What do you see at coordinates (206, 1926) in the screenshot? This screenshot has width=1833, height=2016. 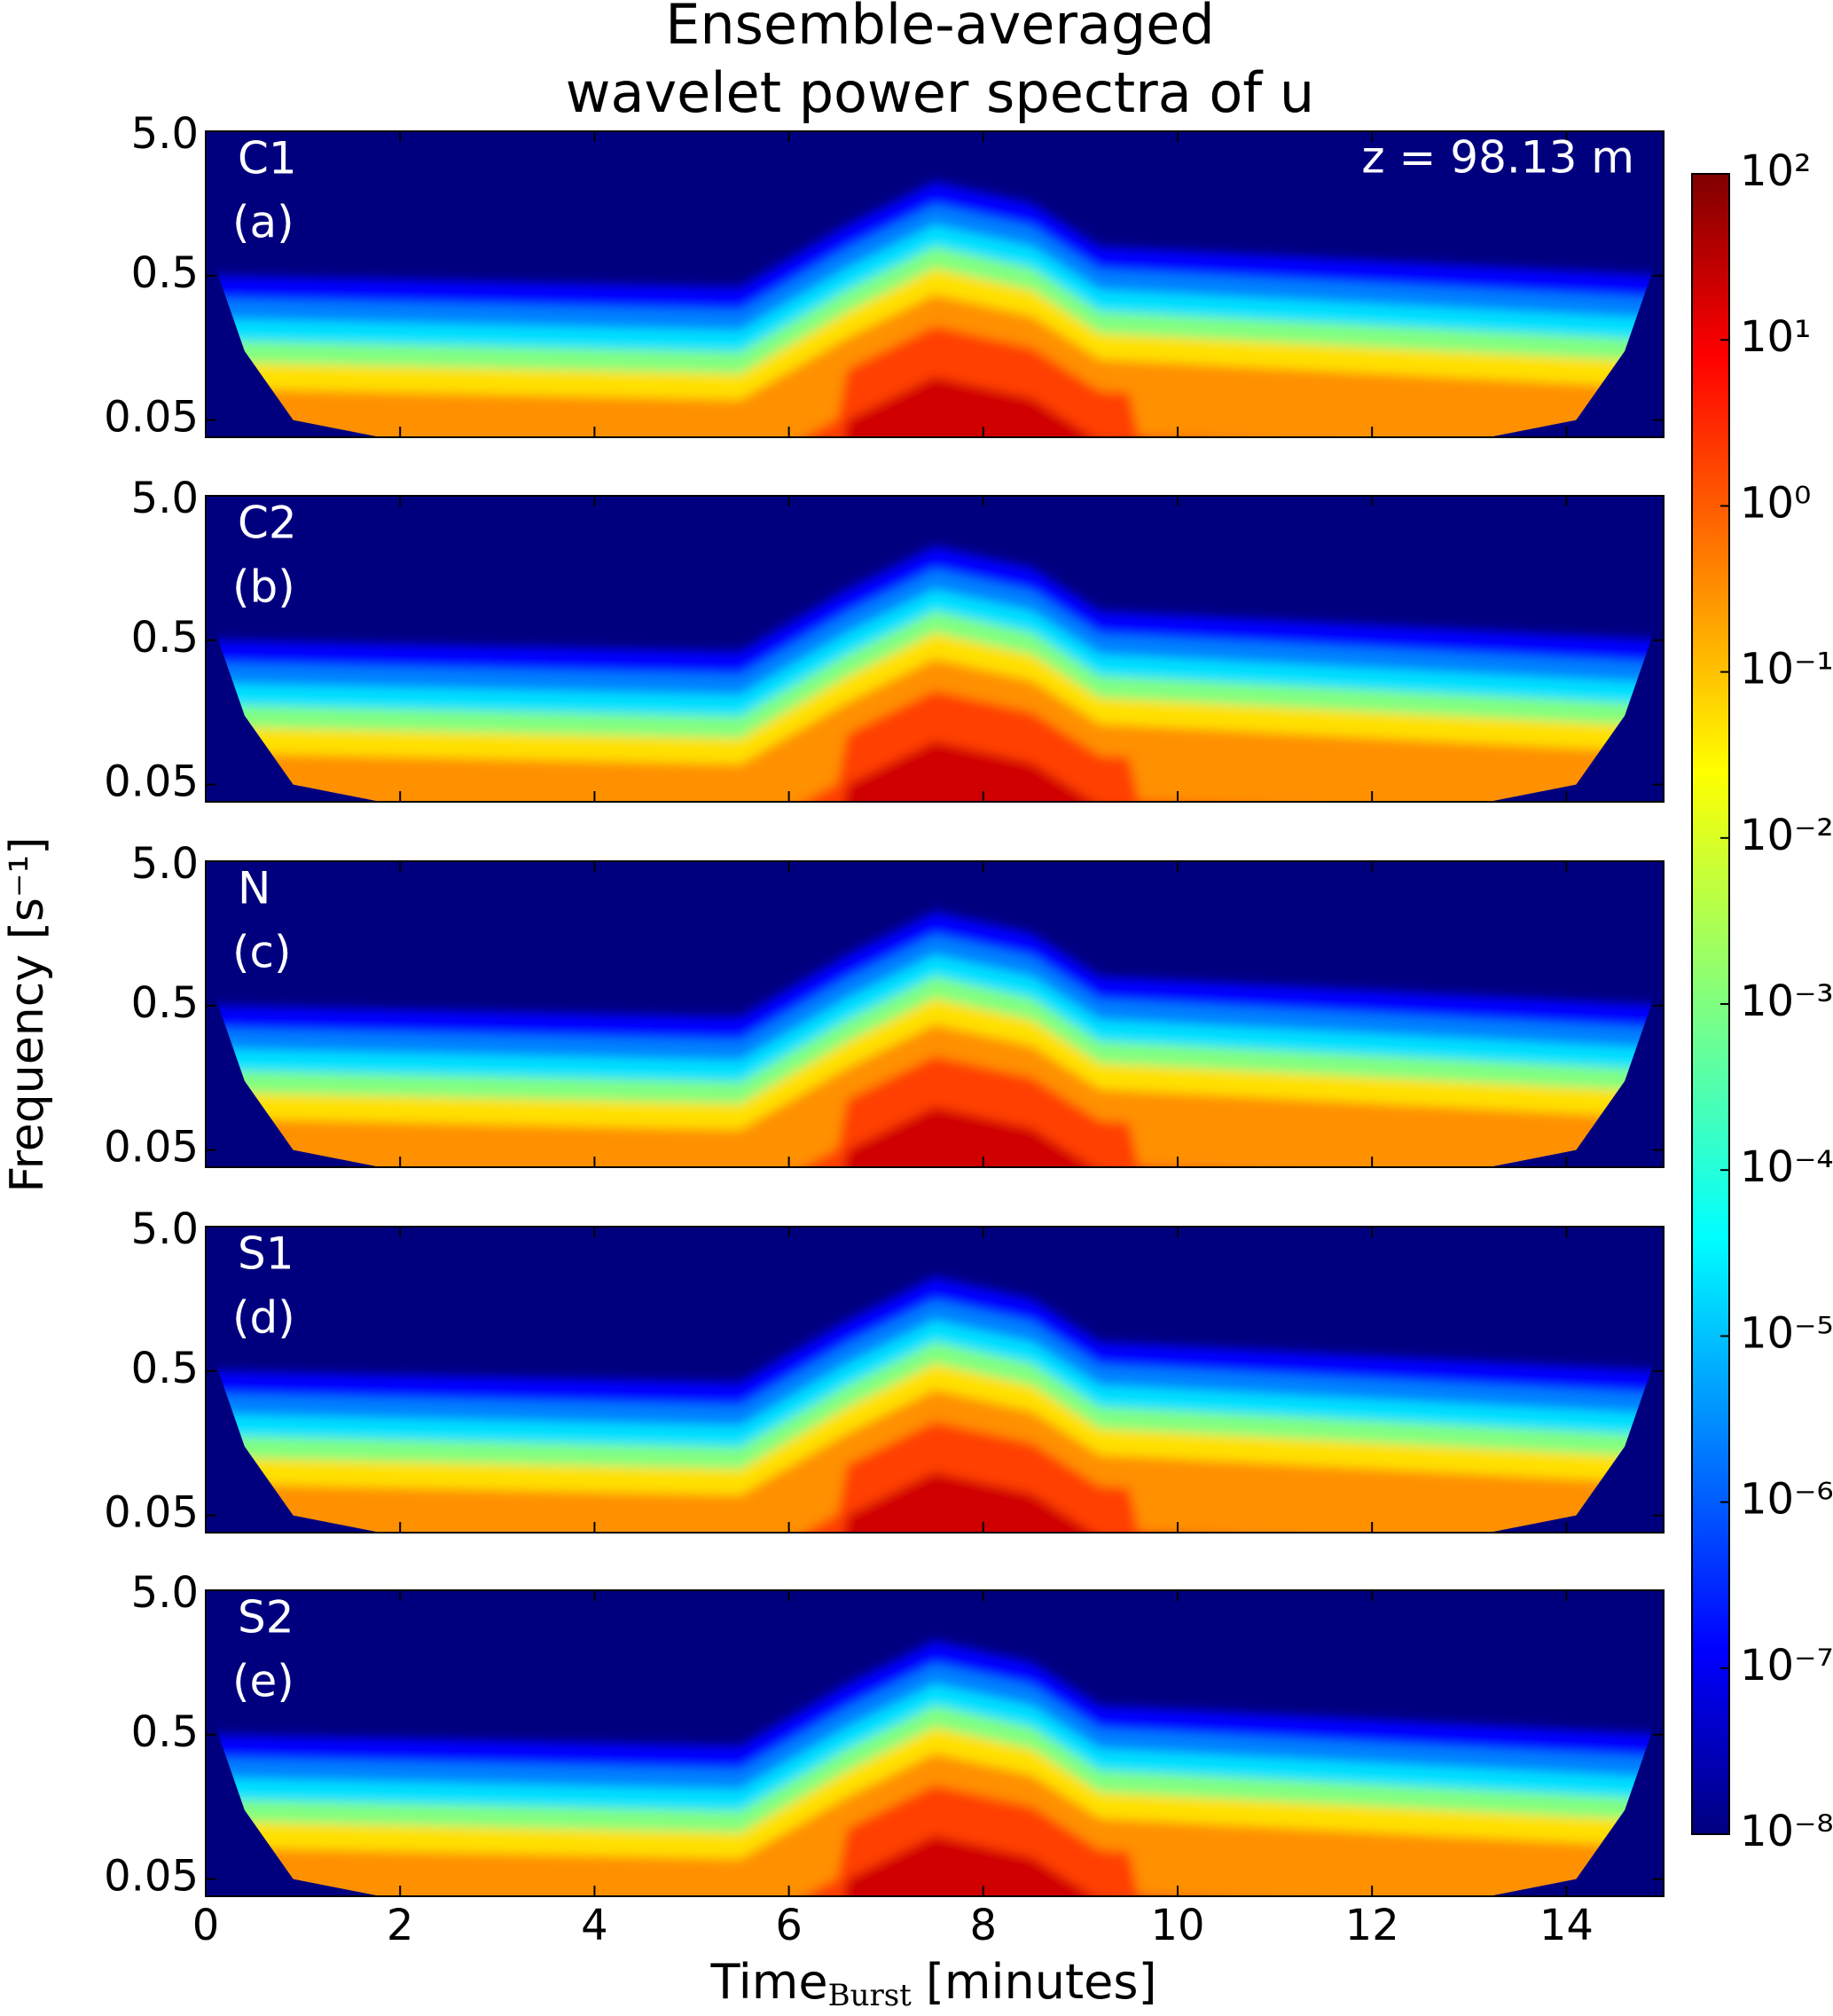 I see `x-tick-label: 0` at bounding box center [206, 1926].